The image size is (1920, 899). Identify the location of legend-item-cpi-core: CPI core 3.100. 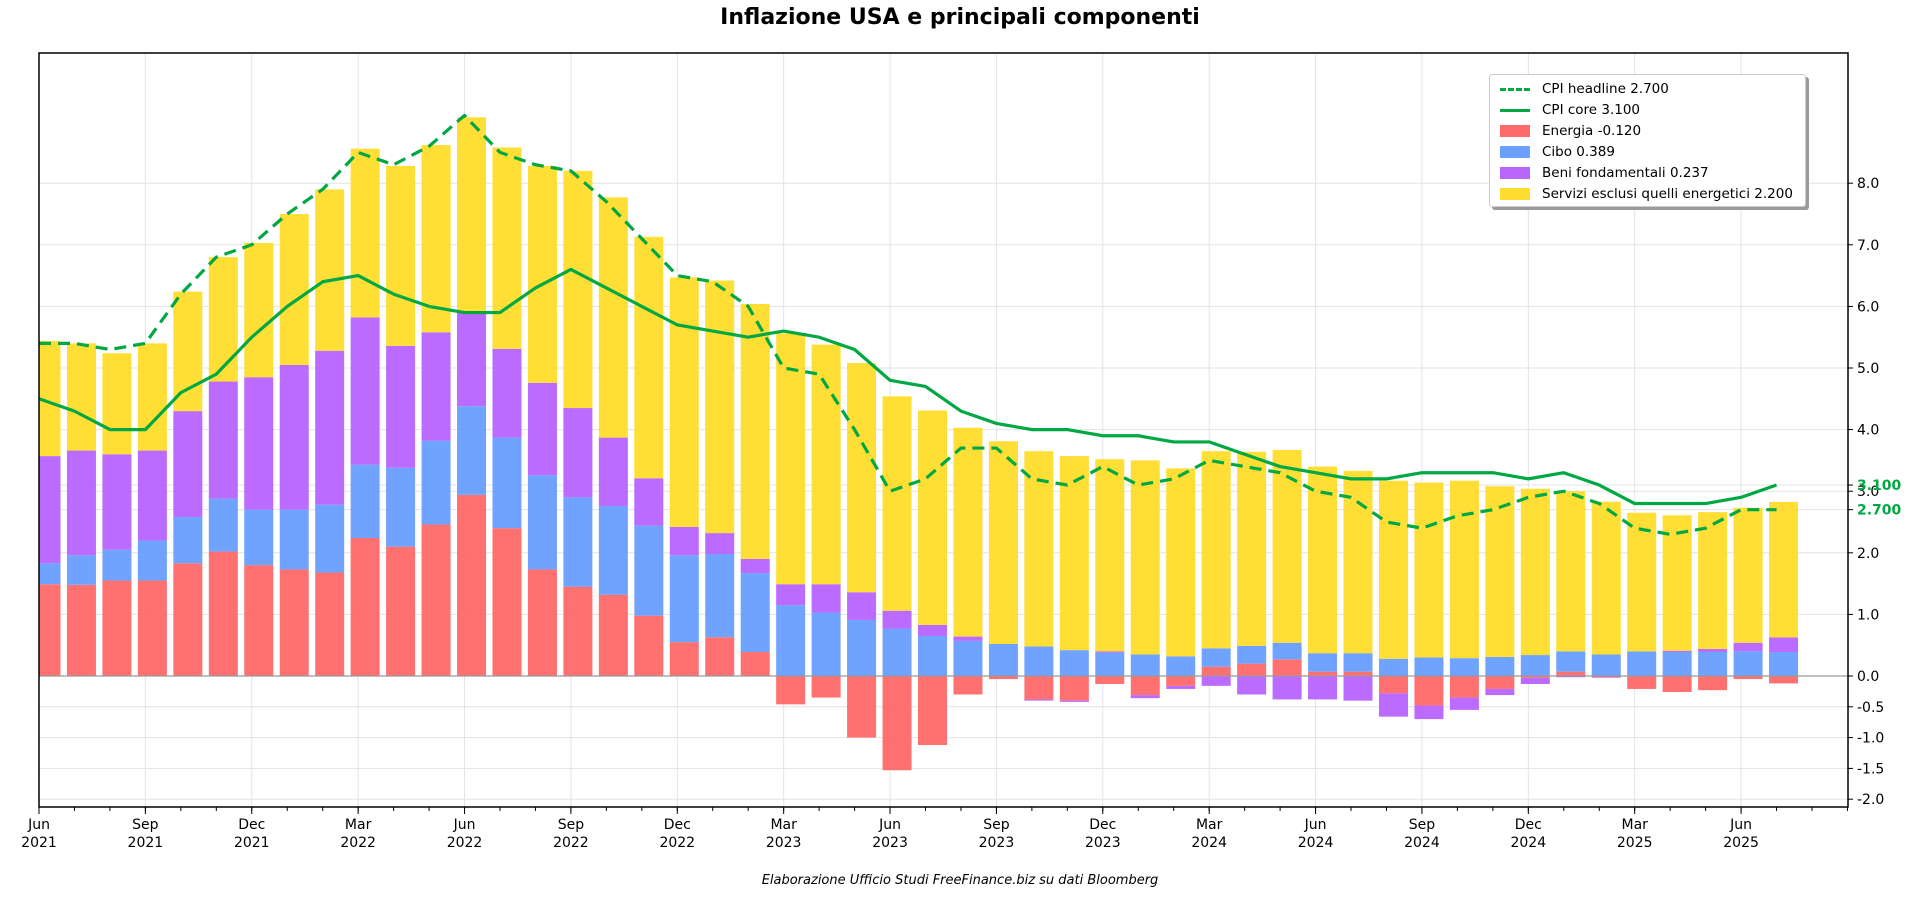
(1570, 110).